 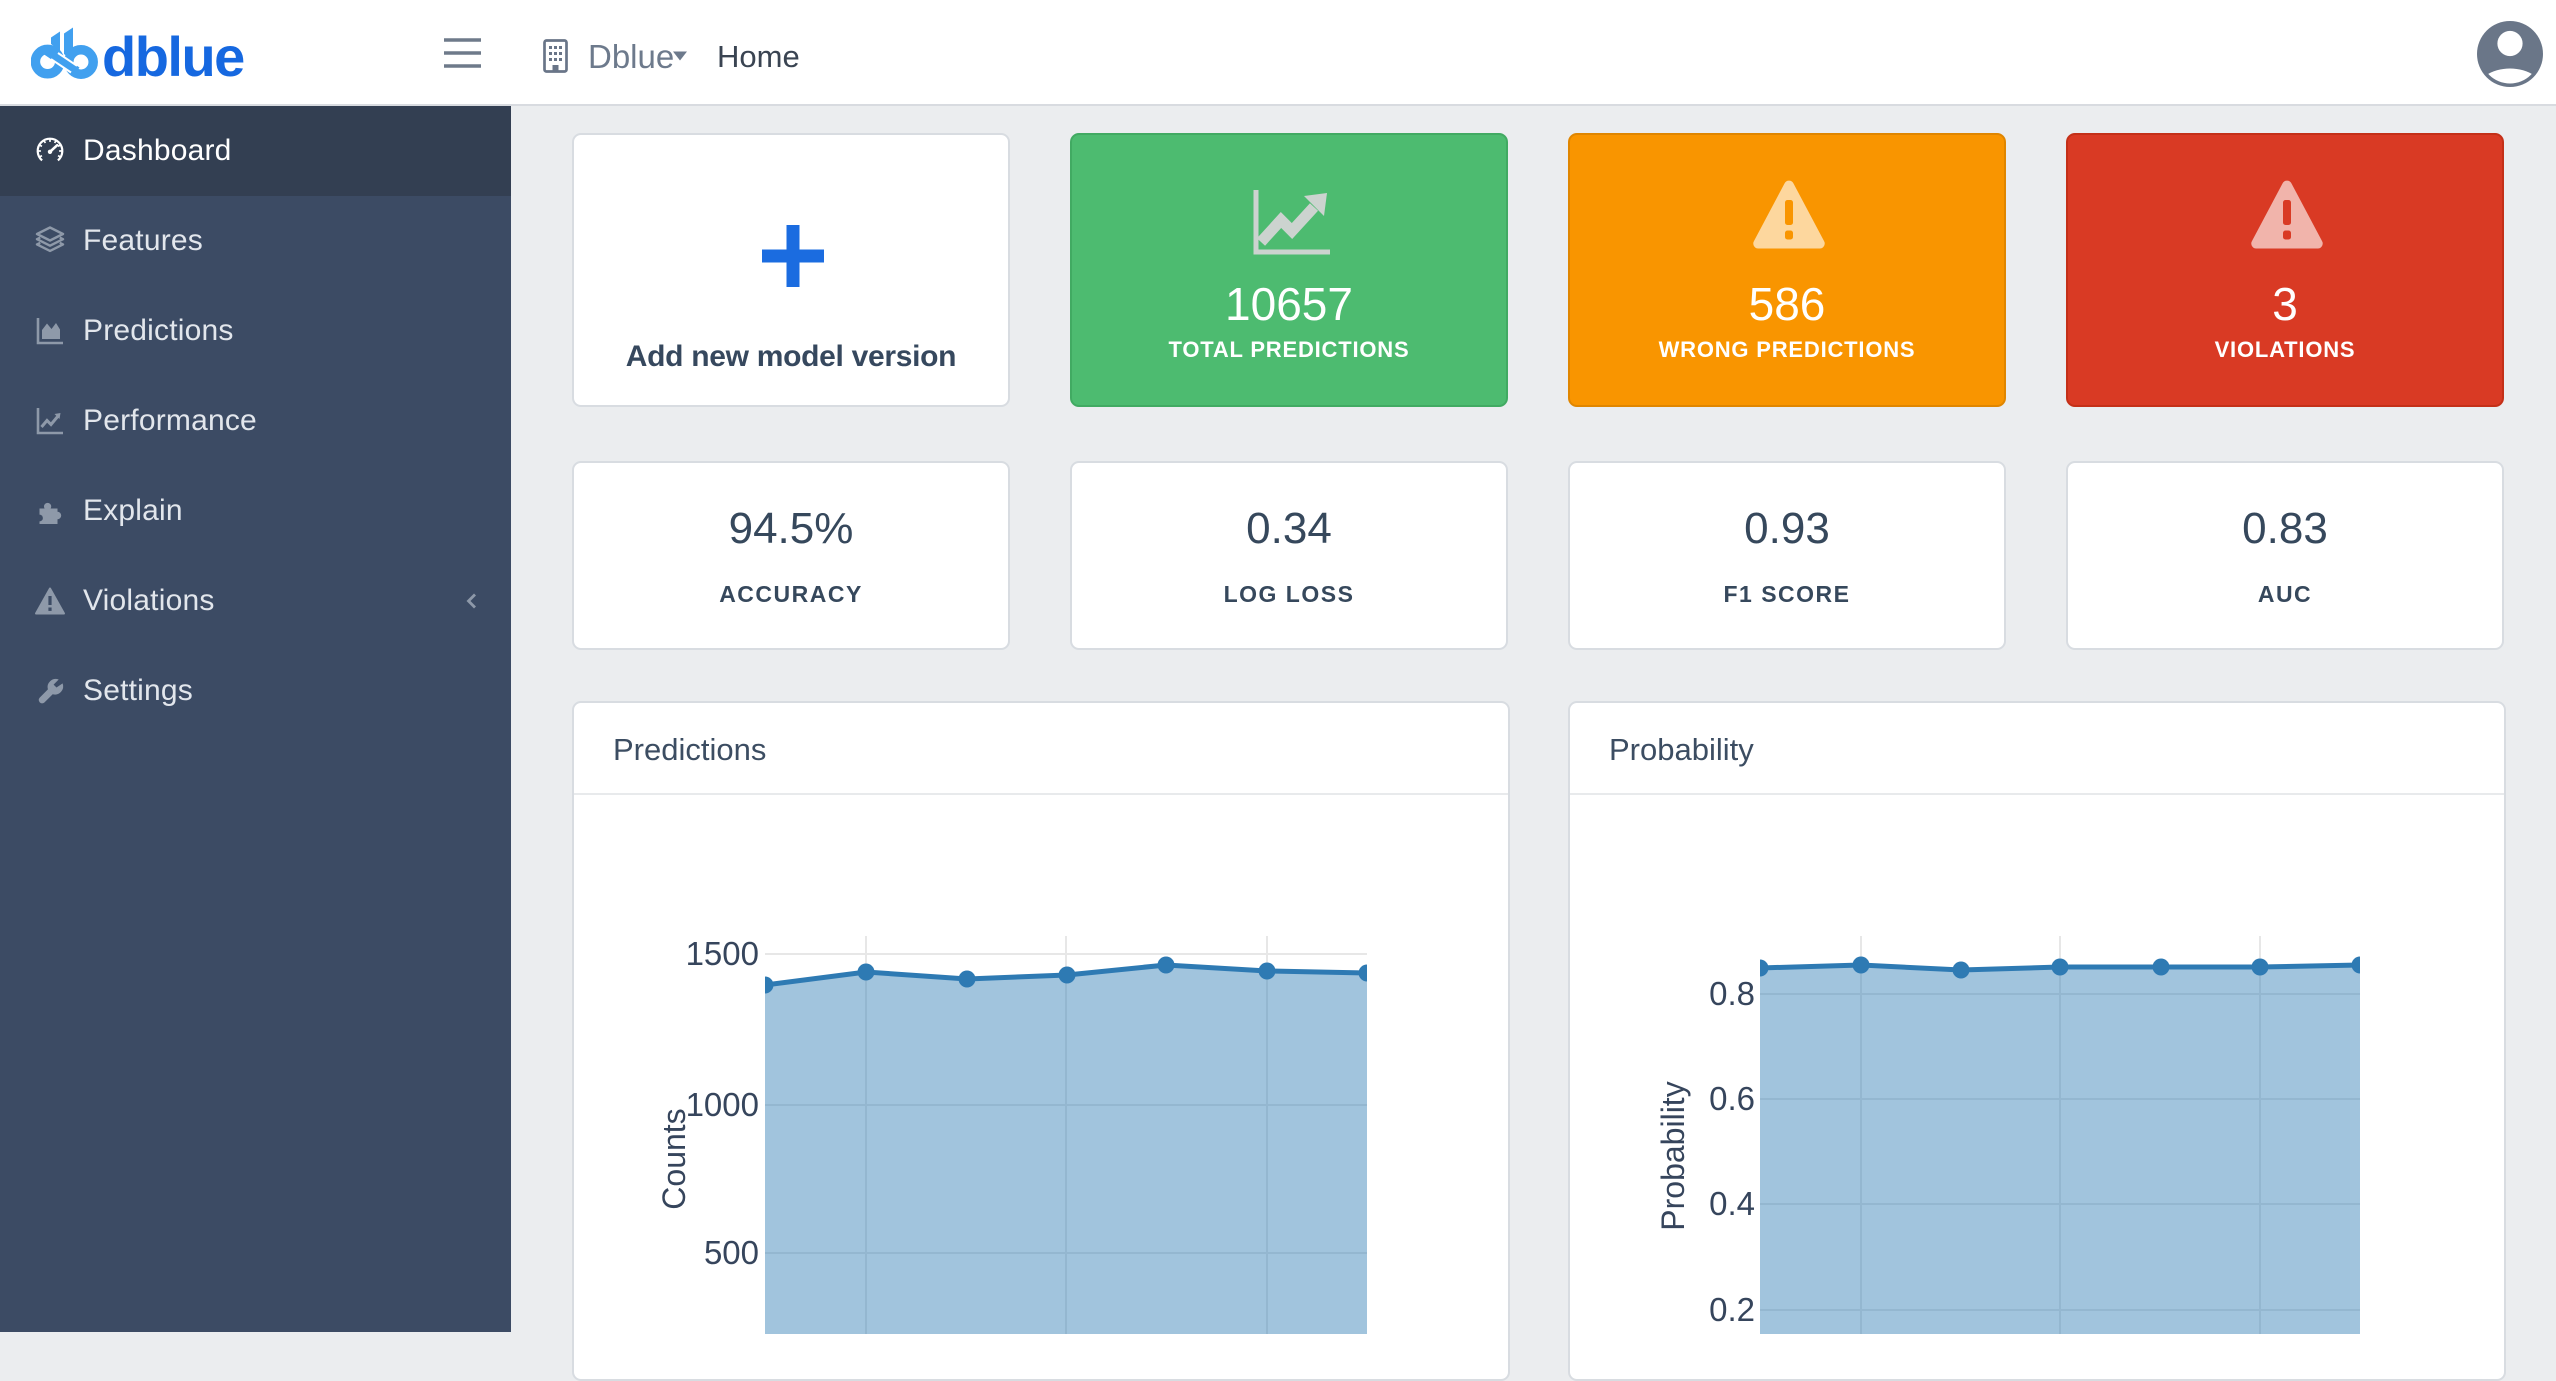 What do you see at coordinates (1732, 1203) in the screenshot?
I see `svg-text: 0.4` at bounding box center [1732, 1203].